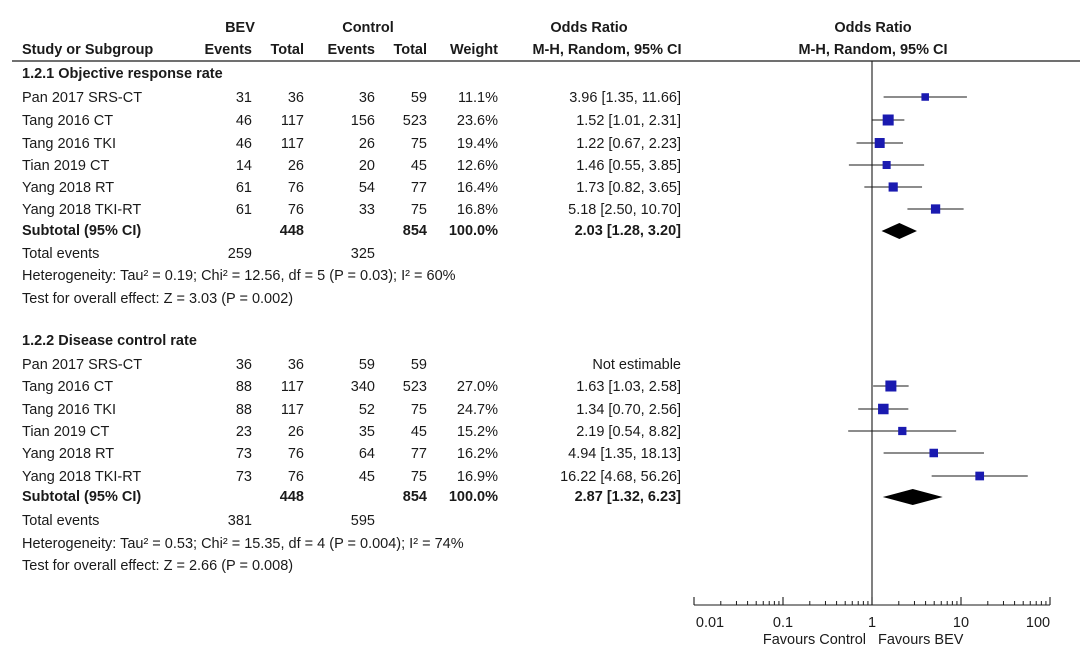 The height and width of the screenshot is (663, 1080). I want to click on study-events2: 52, so click(367, 410).